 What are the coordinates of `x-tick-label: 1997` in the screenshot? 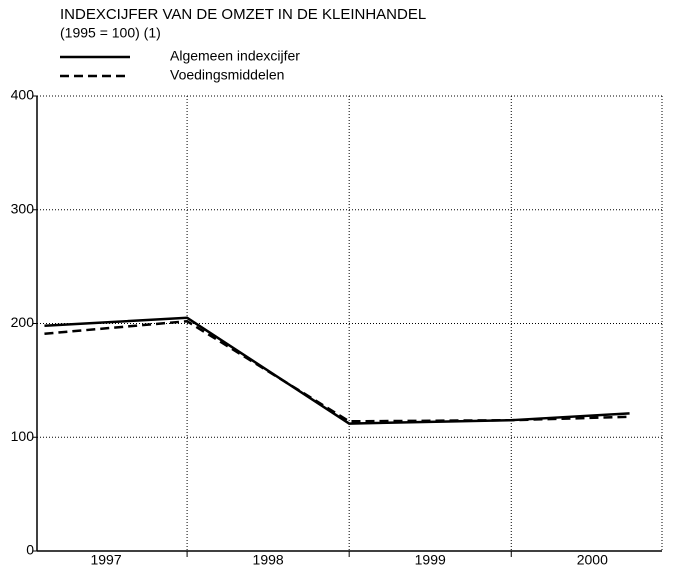 It's located at (105, 560).